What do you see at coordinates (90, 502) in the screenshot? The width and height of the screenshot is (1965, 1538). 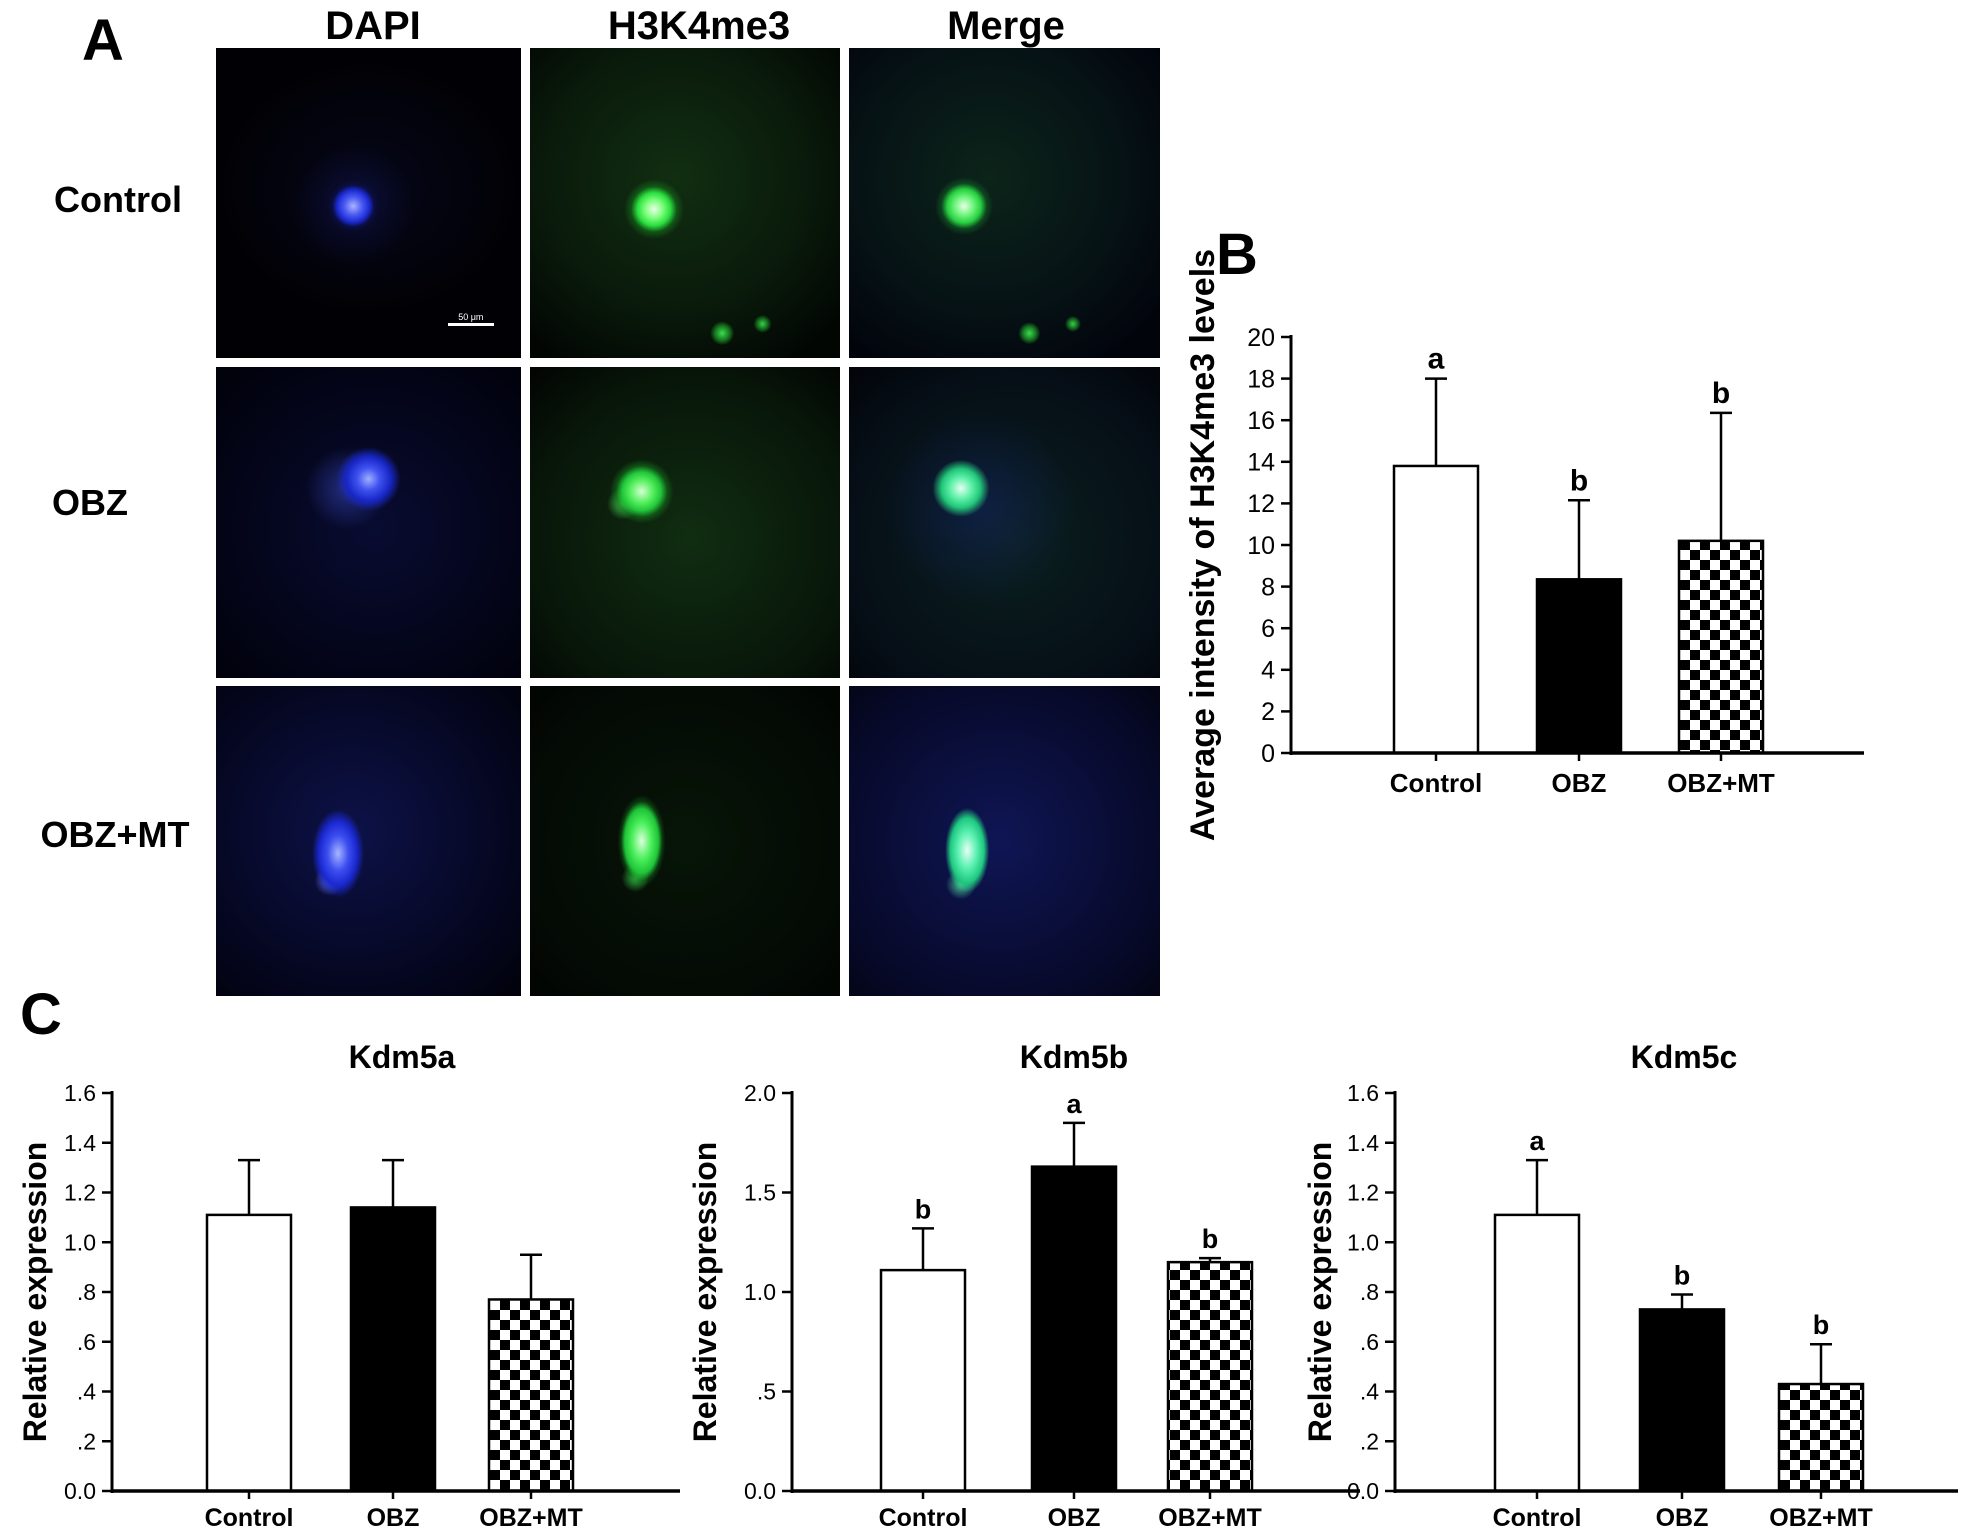 I see `row-label-obz: OBZ` at bounding box center [90, 502].